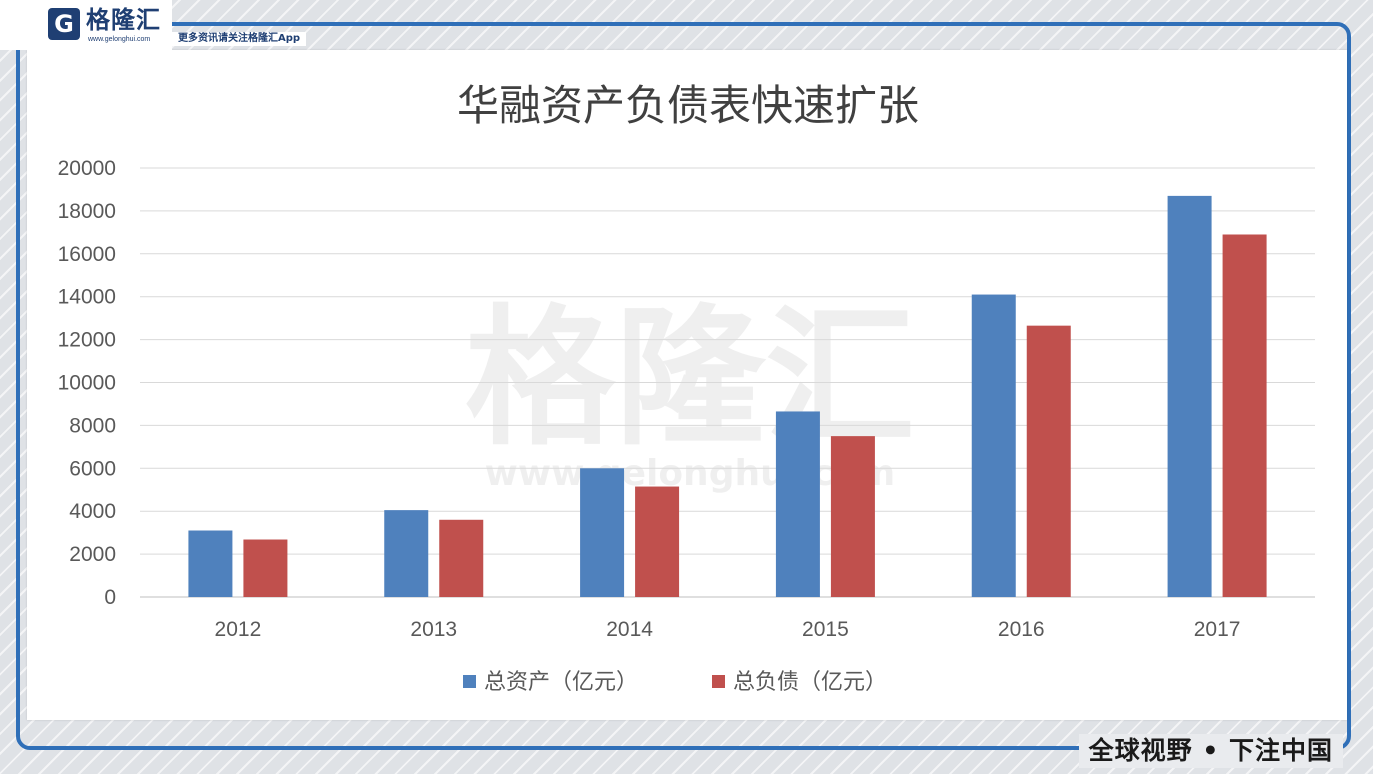 This screenshot has width=1373, height=774. I want to click on bar-liabilities-2016, so click(1048, 461).